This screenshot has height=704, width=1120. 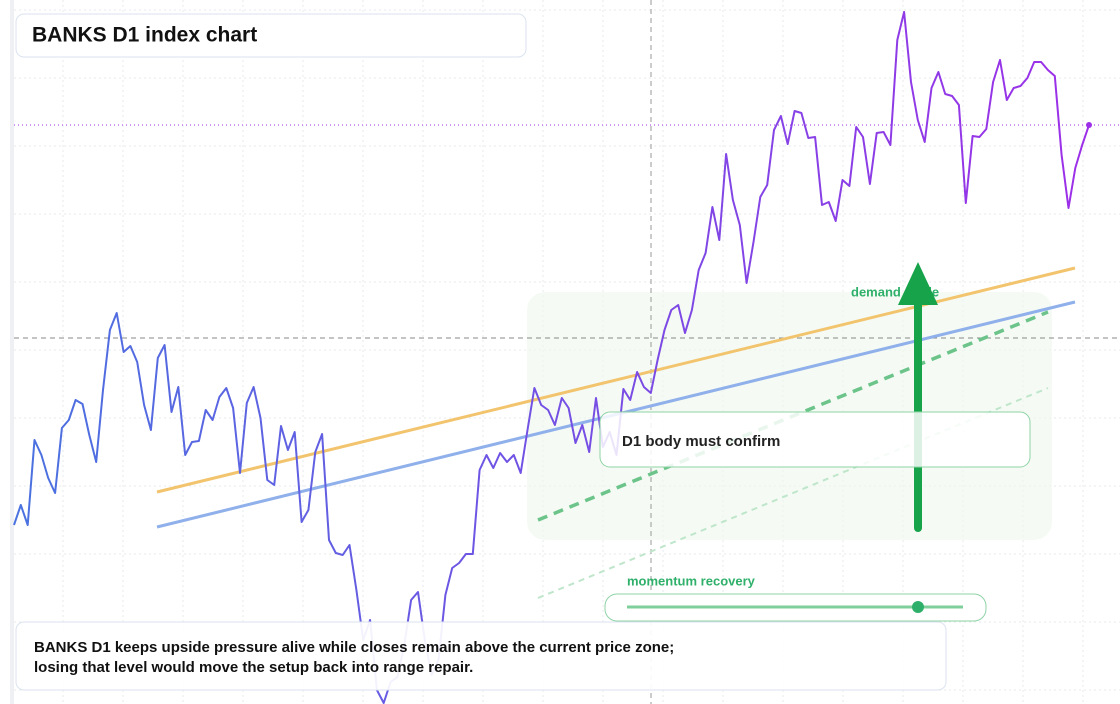 I want to click on annotation: D1 body must confirm, so click(x=701, y=441).